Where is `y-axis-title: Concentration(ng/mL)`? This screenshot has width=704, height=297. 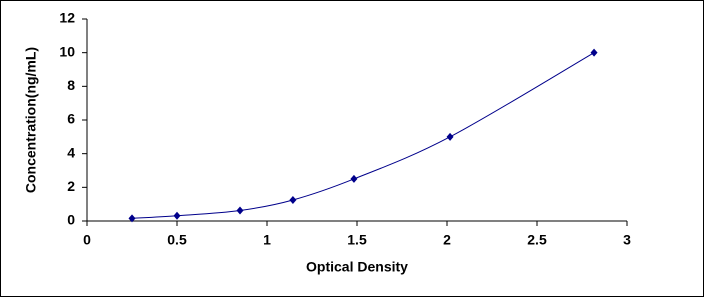
y-axis-title: Concentration(ng/mL) is located at coordinates (31, 120).